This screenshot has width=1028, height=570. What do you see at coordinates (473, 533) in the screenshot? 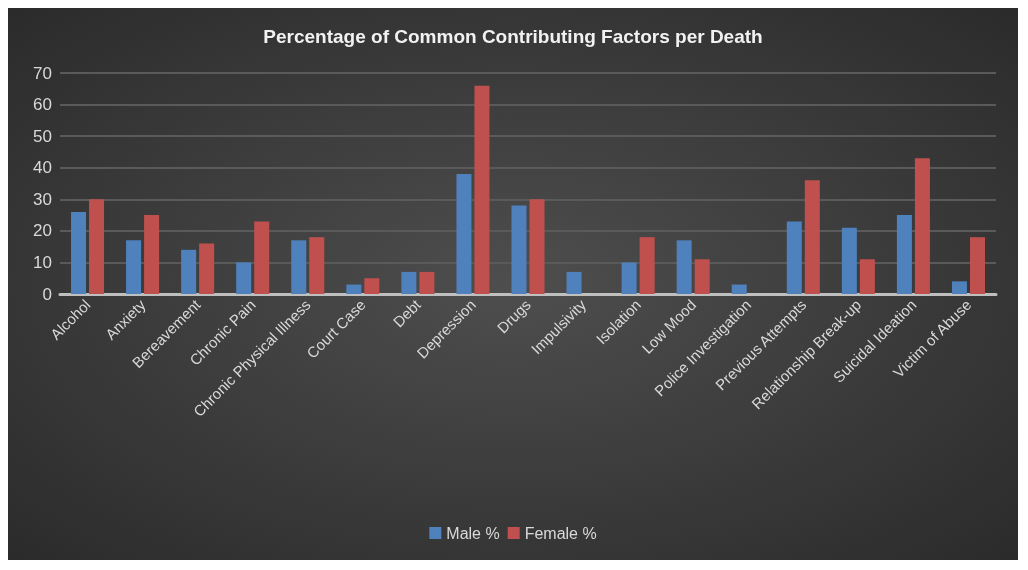
I see `legend-label: Male %` at bounding box center [473, 533].